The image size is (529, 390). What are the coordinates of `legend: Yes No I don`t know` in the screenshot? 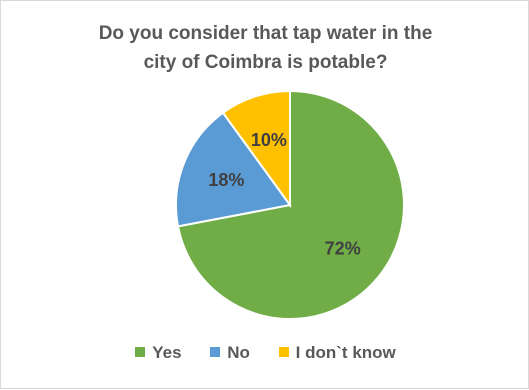 It's located at (265, 353).